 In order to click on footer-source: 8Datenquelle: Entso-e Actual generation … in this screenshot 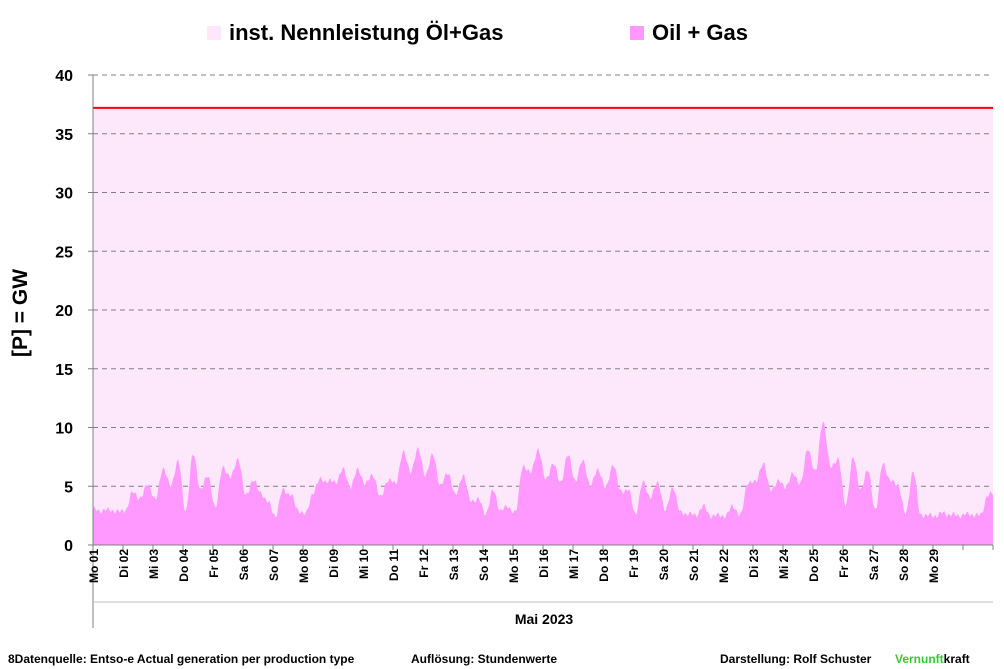, I will do `click(181, 659)`.